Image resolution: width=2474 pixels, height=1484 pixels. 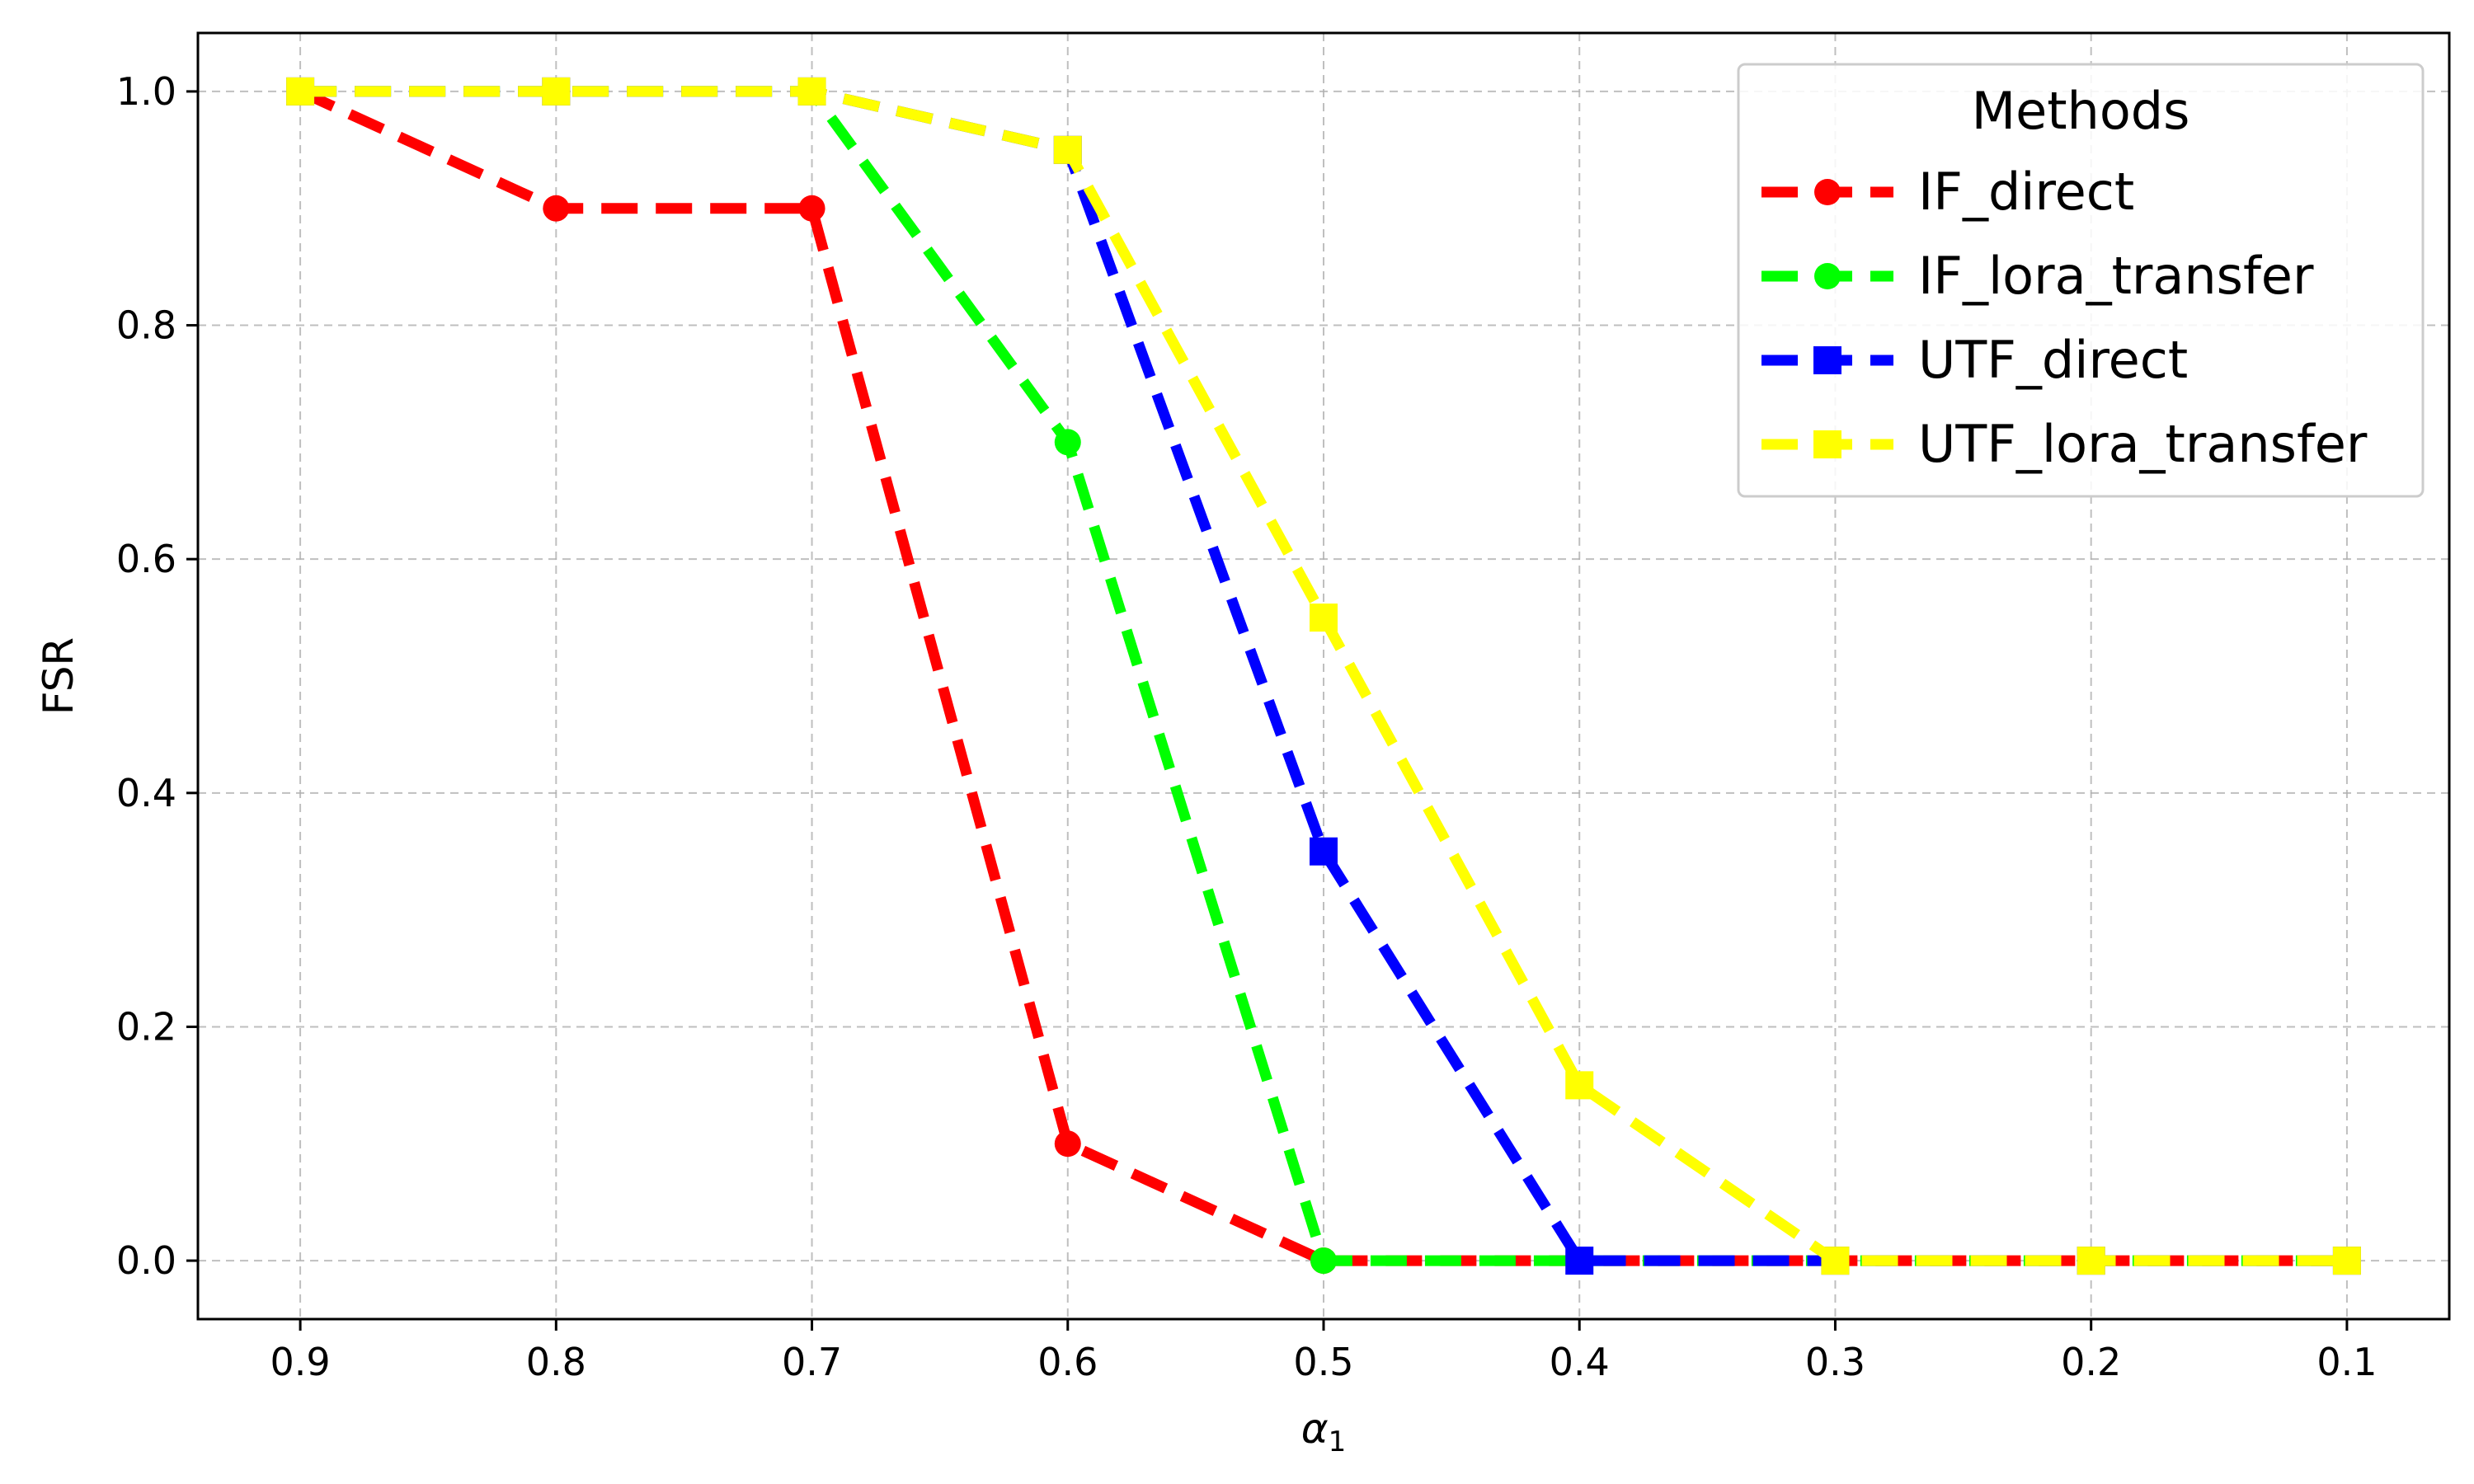 I want to click on y-tick-label: 0.6, so click(x=146, y=559).